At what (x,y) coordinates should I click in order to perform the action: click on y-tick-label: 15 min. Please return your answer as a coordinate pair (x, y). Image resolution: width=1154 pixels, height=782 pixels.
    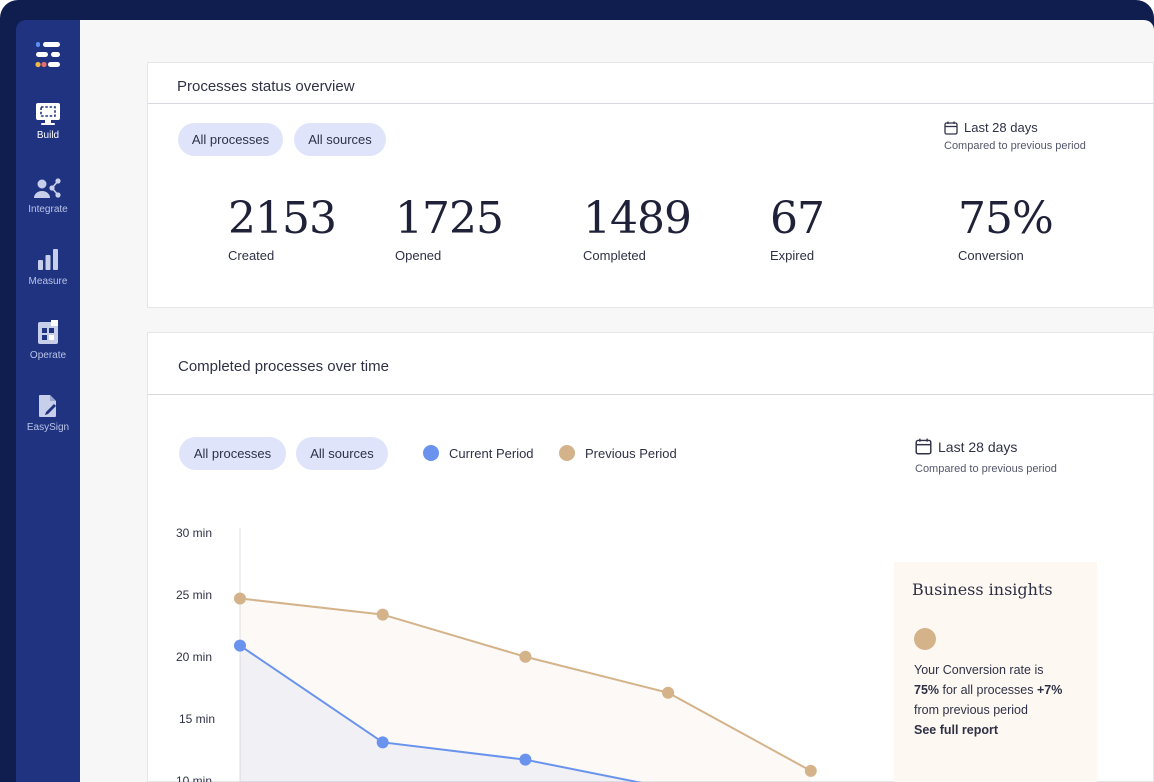
    Looking at the image, I should click on (197, 719).